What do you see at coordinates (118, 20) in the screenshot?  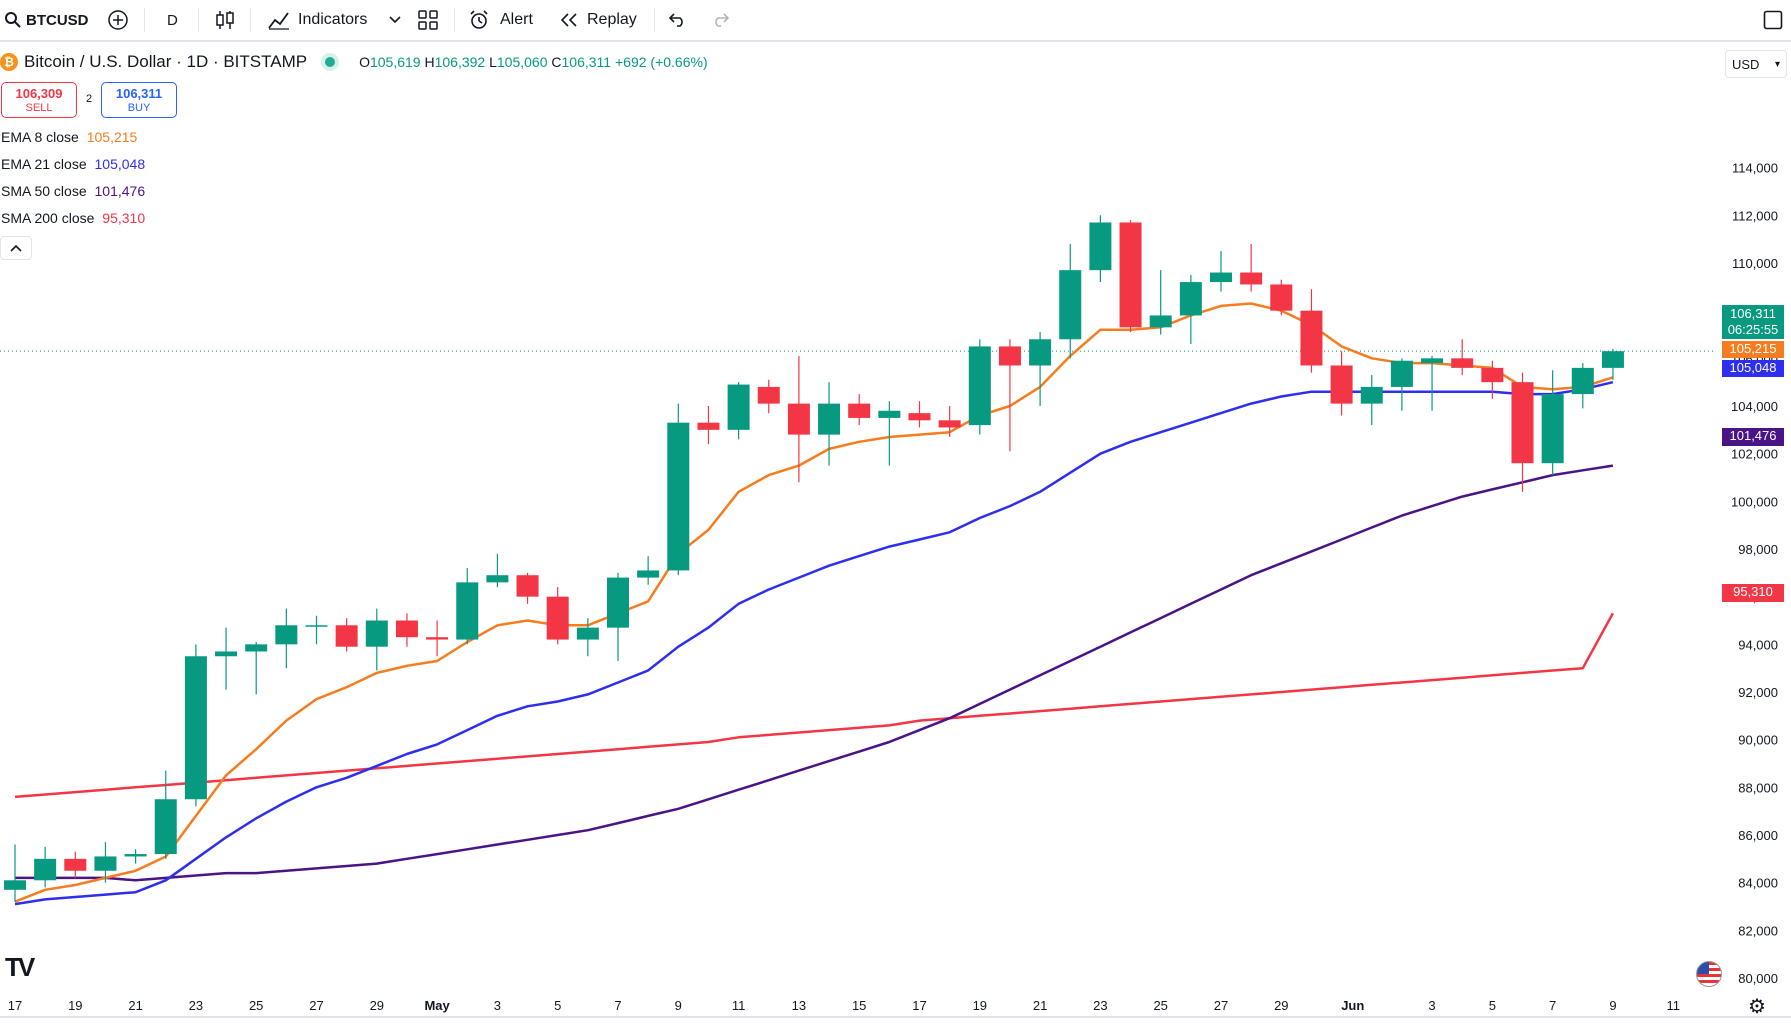 I see `compare-symbol-button` at bounding box center [118, 20].